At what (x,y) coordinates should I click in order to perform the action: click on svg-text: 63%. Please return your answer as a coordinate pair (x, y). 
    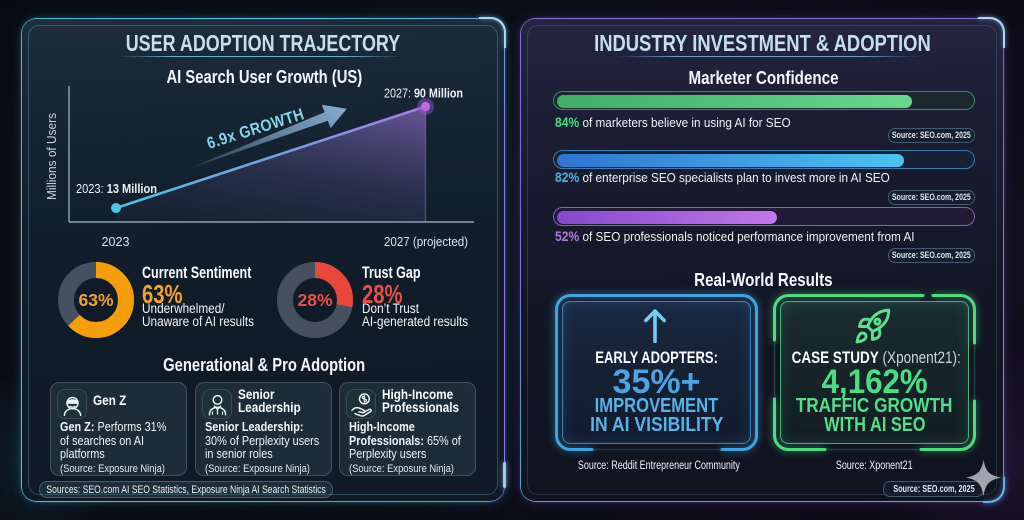
    Looking at the image, I should click on (95, 300).